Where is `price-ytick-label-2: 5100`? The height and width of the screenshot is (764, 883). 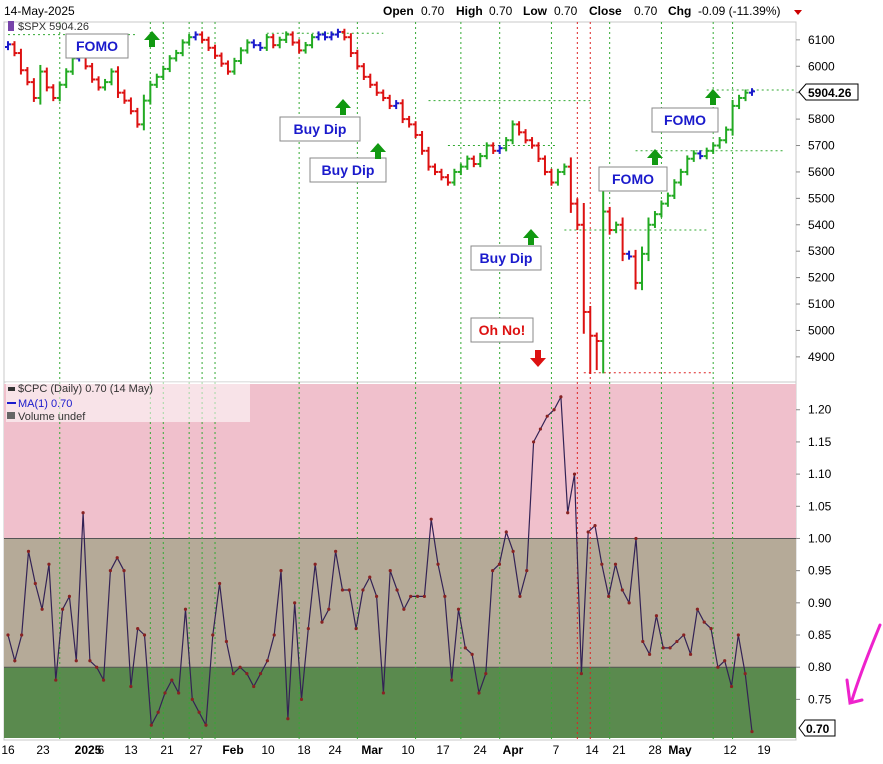 price-ytick-label-2: 5100 is located at coordinates (821, 304).